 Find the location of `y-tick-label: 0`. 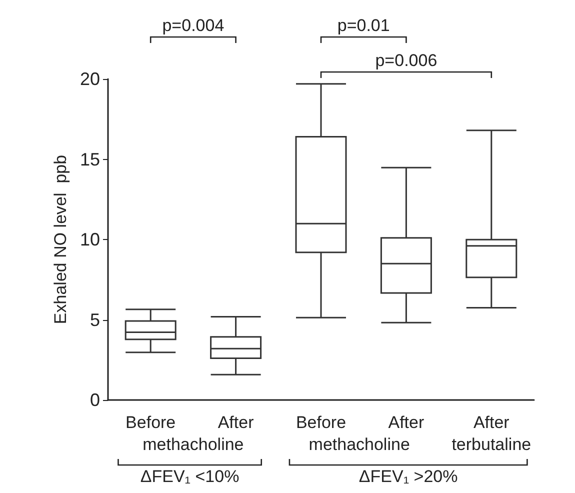

y-tick-label: 0 is located at coordinates (95, 400).